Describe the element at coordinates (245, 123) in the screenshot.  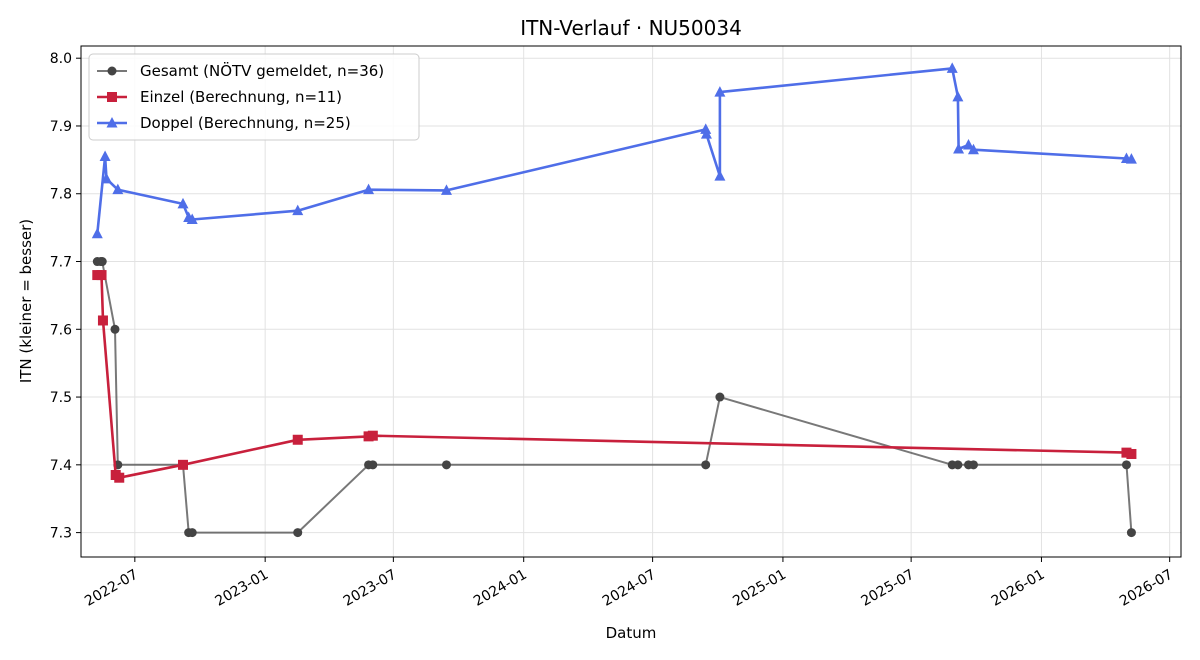
I see `legend-label-doppel: Doppel (Berechnung, n=25)` at that location.